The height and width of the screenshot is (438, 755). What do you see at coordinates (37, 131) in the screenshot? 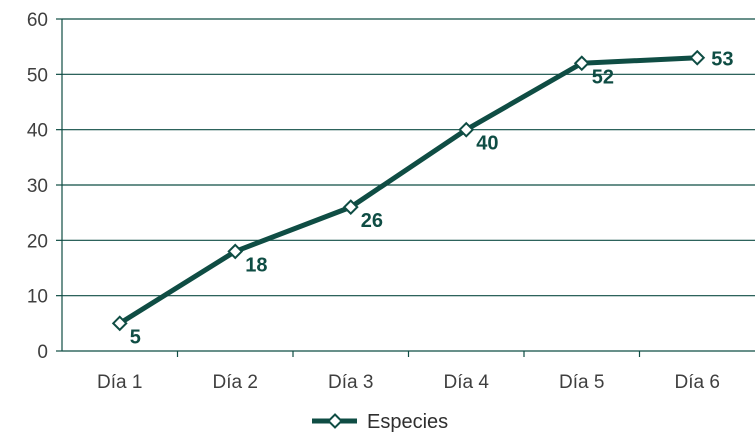
I see `y-tick-label: 40` at bounding box center [37, 131].